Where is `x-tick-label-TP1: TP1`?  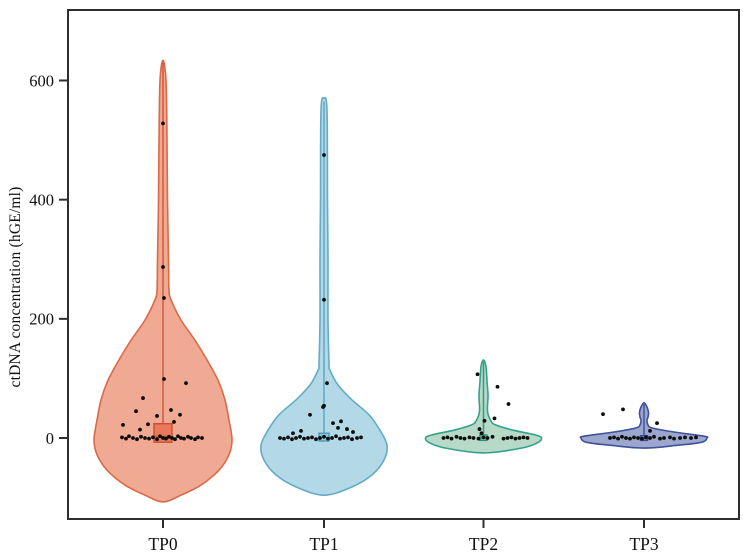
x-tick-label-TP1: TP1 is located at coordinates (323, 544).